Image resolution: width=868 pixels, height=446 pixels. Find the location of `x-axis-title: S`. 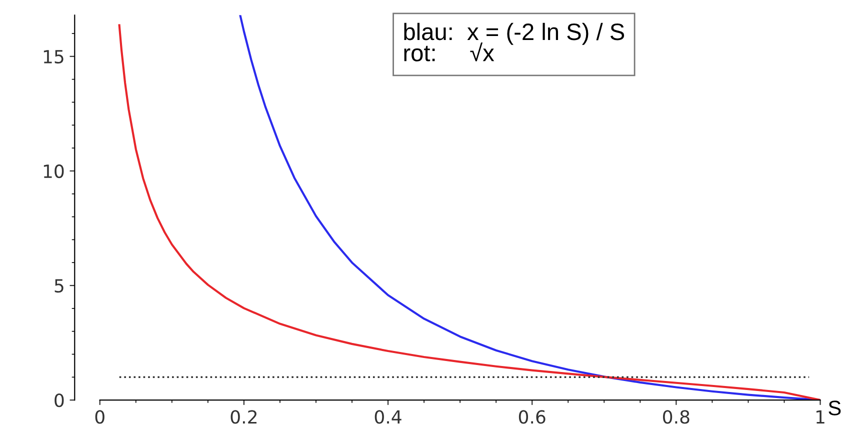

x-axis-title: S is located at coordinates (834, 408).